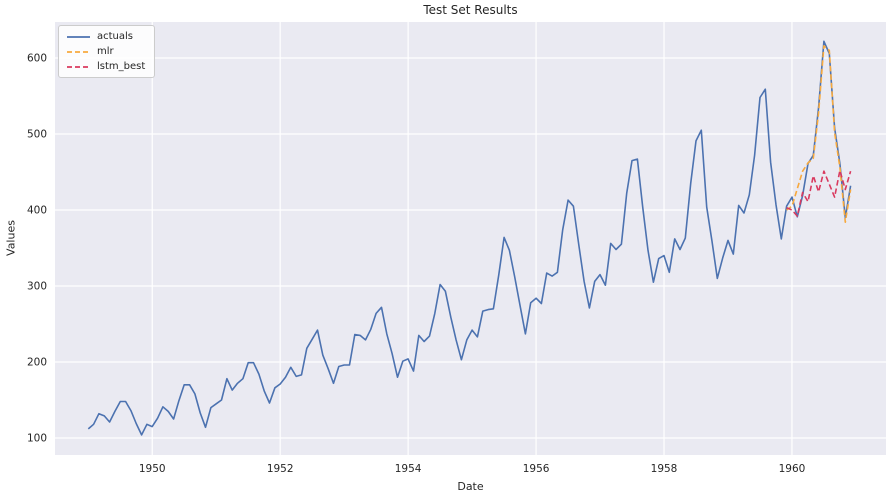 This screenshot has height=496, width=893. What do you see at coordinates (78, 36) in the screenshot?
I see `legend-line-actuals` at bounding box center [78, 36].